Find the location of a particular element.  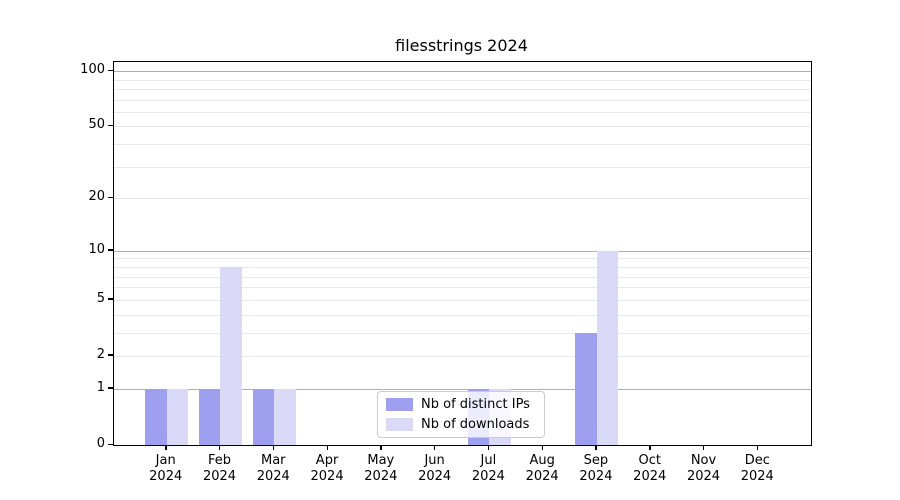

y-tick-label: 2 is located at coordinates (100, 354).